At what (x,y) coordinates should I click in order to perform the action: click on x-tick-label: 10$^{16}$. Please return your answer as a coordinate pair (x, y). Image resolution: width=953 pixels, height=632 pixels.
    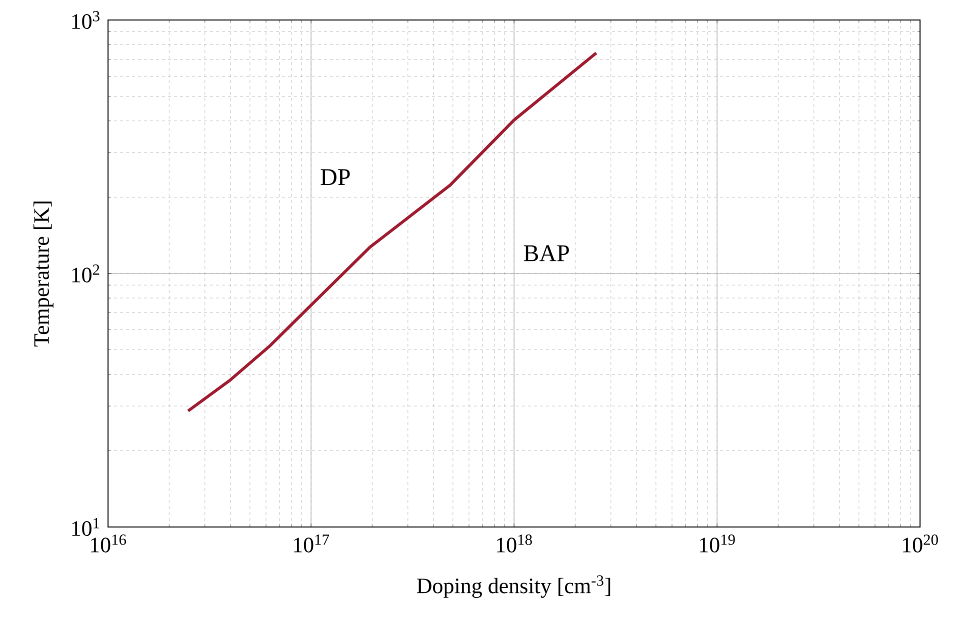
    Looking at the image, I should click on (108, 543).